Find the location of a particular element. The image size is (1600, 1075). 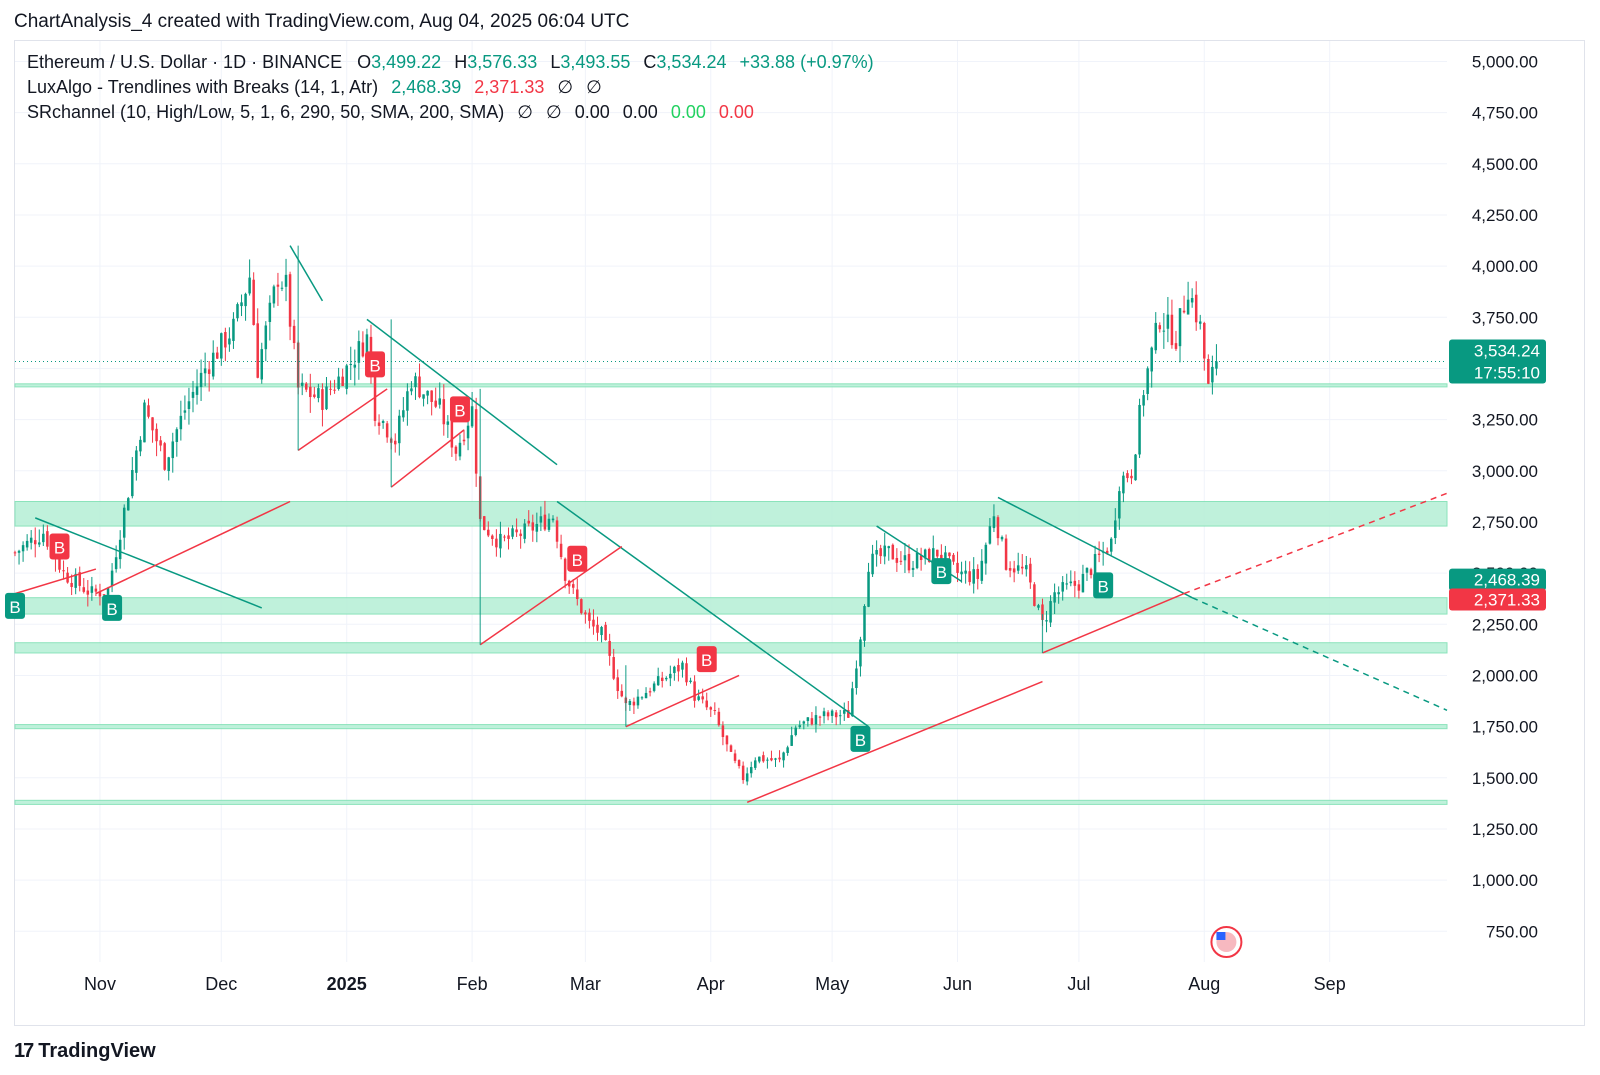

y-tick-label: 4,000.00 is located at coordinates (1505, 266).